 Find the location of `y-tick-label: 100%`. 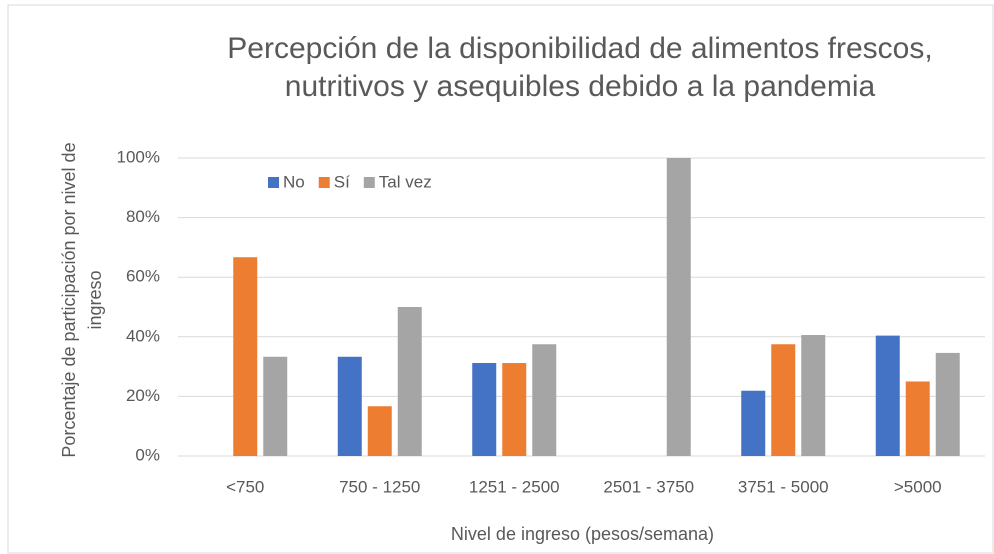

y-tick-label: 100% is located at coordinates (138, 156).